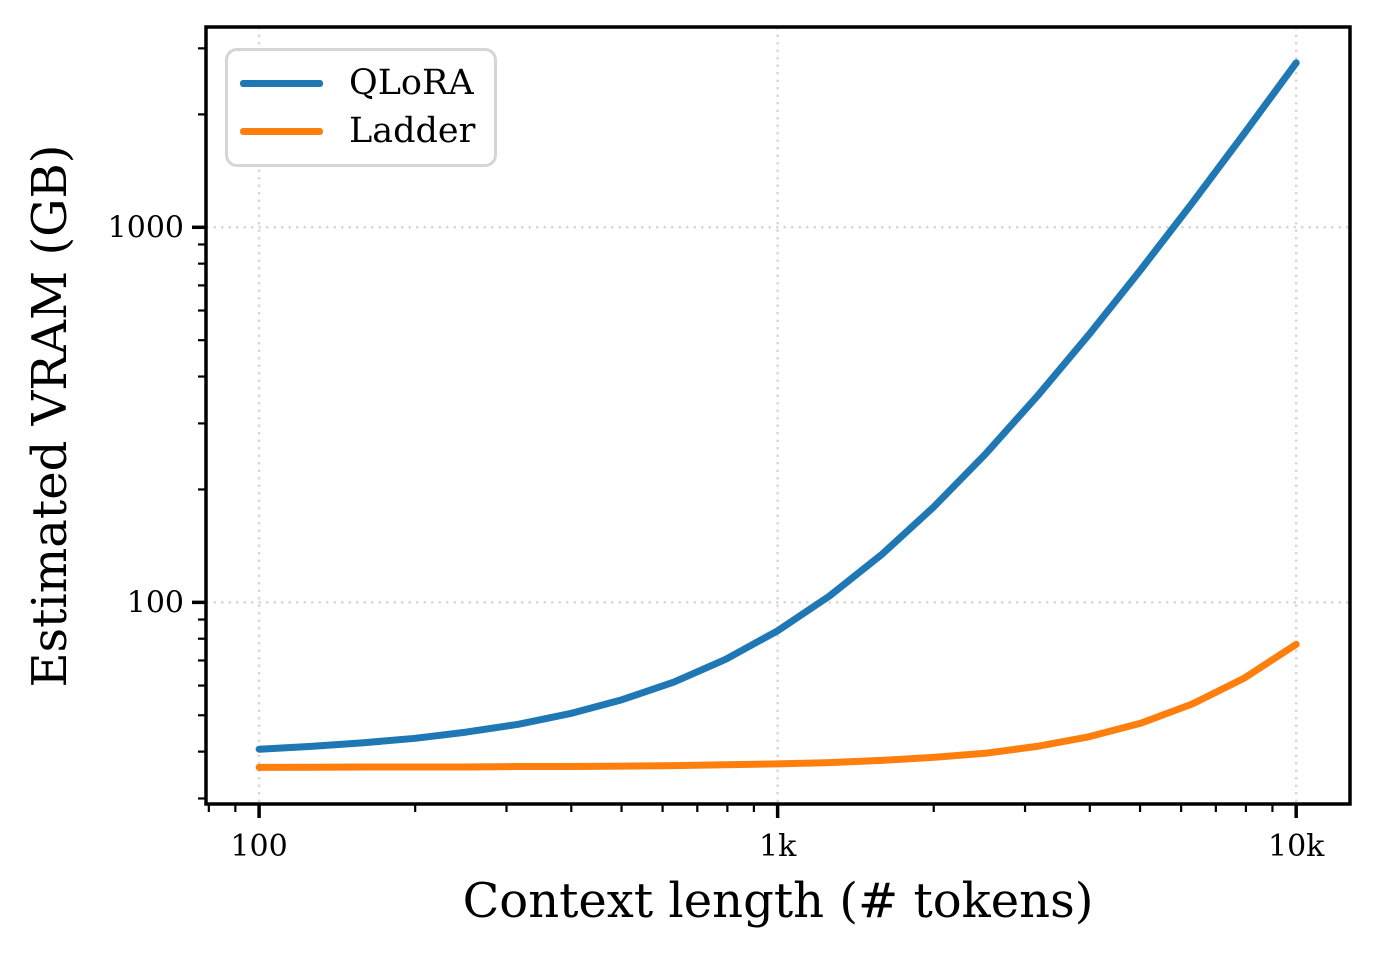 Image resolution: width=1379 pixels, height=959 pixels. I want to click on series-ladder-line, so click(777, 705).